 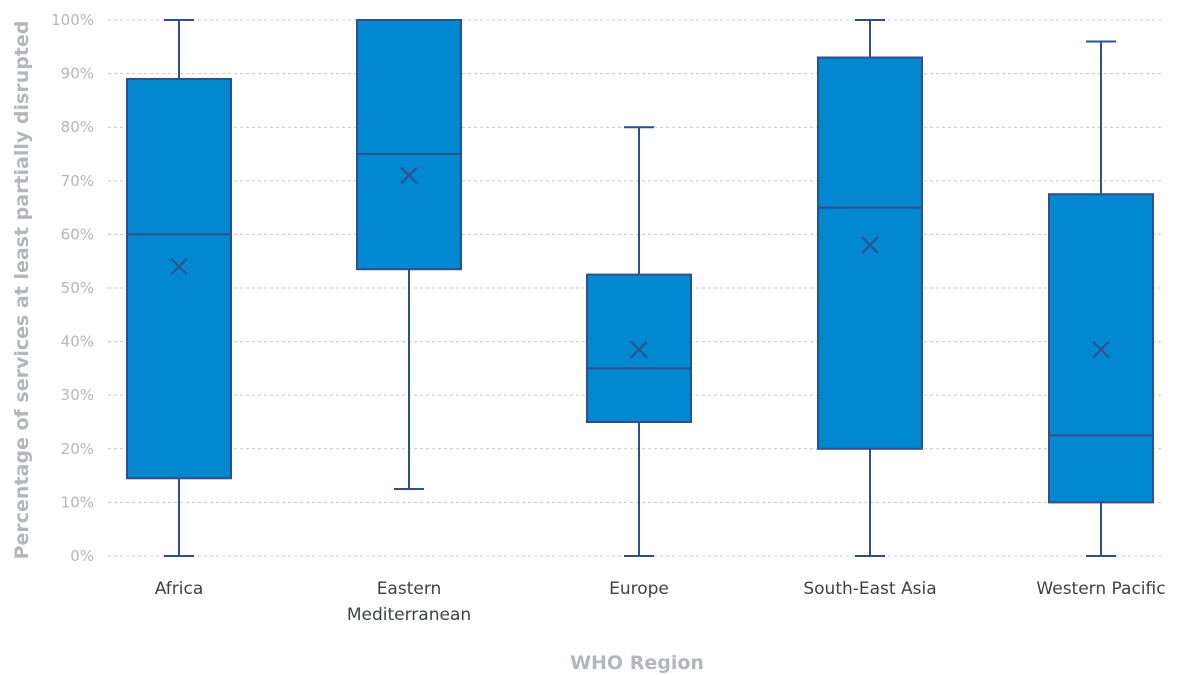 I want to click on x-axis-title: WHO Region, so click(x=637, y=663).